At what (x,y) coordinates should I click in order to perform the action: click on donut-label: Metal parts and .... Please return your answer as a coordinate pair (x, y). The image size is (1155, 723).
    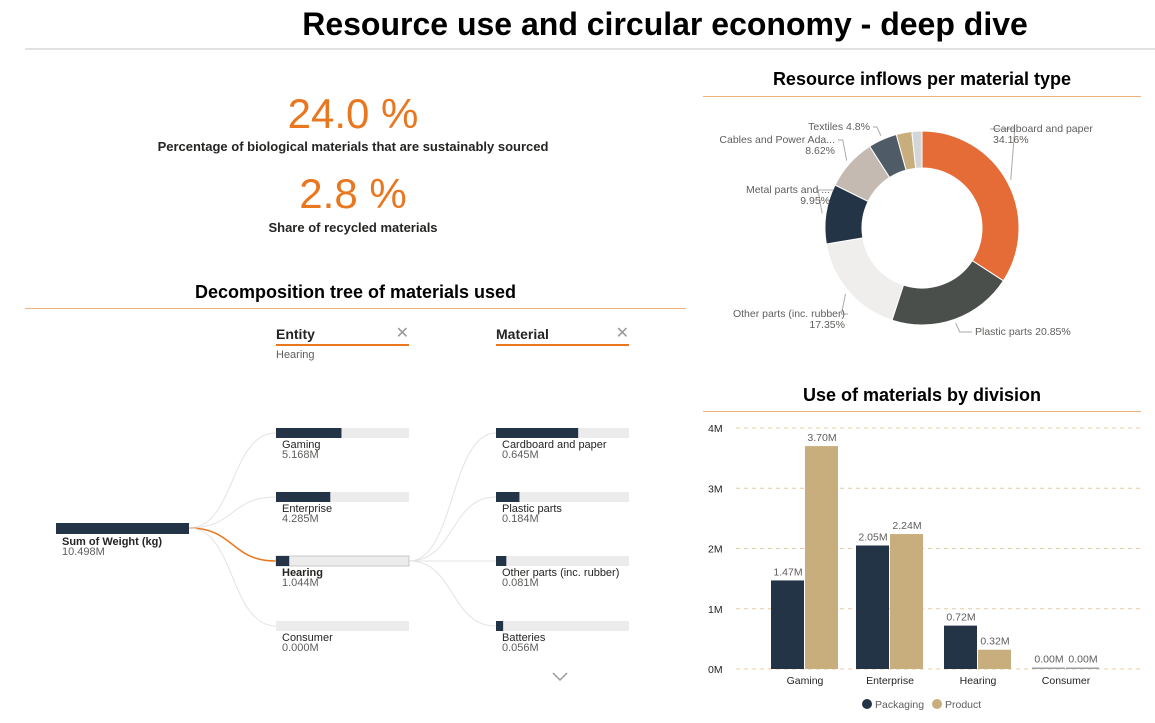
    Looking at the image, I should click on (788, 190).